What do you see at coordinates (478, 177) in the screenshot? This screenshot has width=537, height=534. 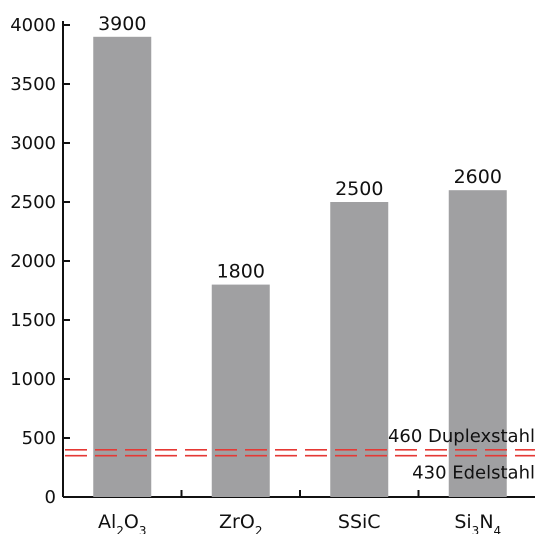 I see `bar-value-label: 2600` at bounding box center [478, 177].